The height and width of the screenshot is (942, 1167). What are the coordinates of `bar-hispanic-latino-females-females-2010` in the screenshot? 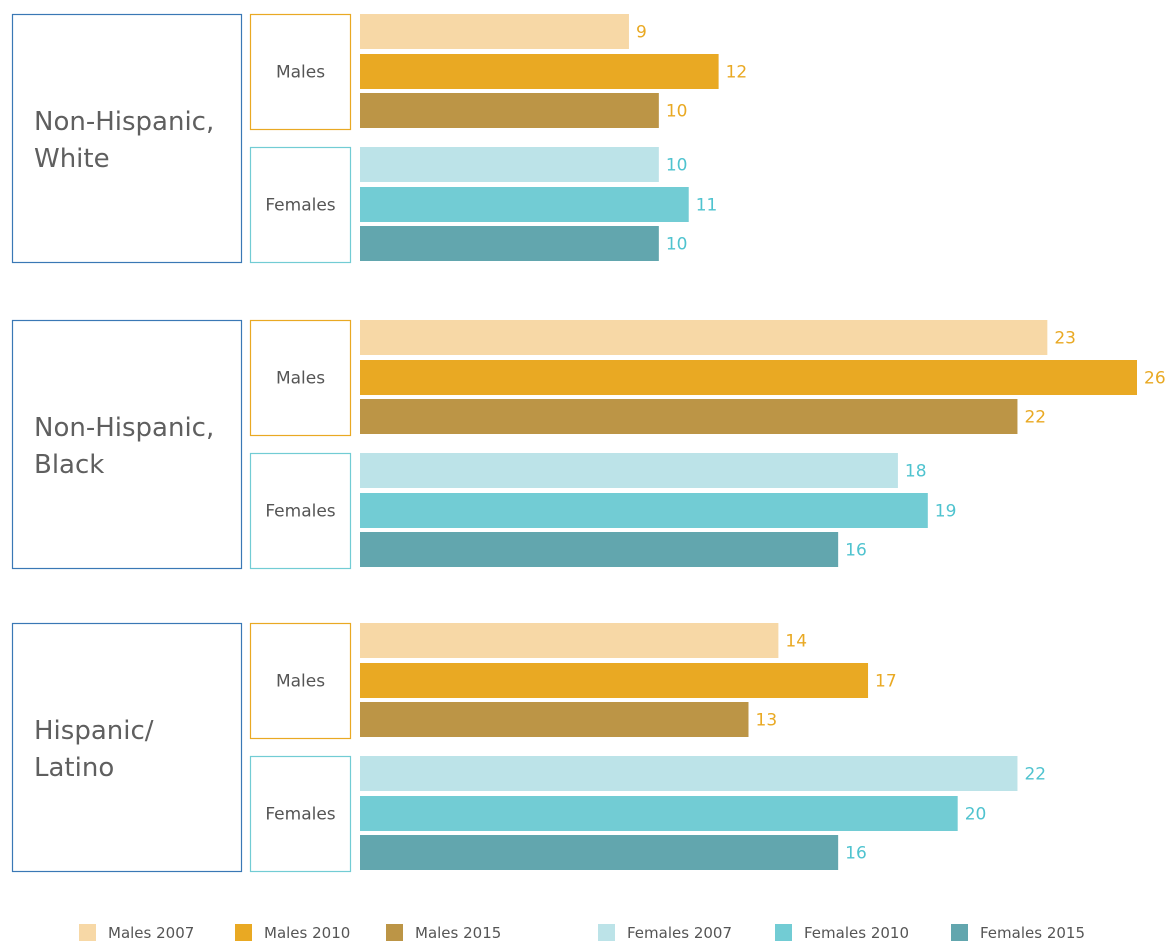 It's located at (659, 813).